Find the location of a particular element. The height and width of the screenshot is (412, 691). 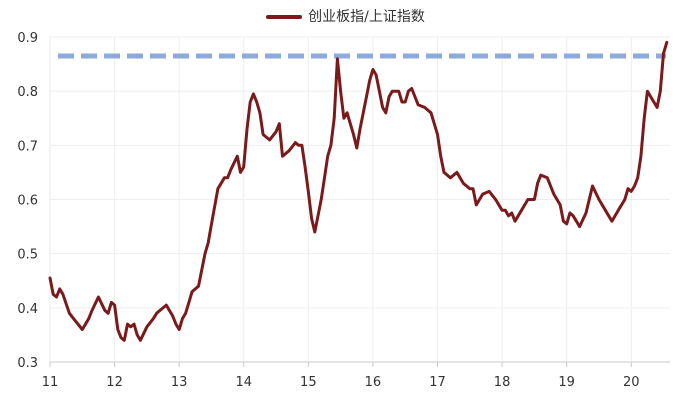

x-tick-label: 14 is located at coordinates (243, 382).